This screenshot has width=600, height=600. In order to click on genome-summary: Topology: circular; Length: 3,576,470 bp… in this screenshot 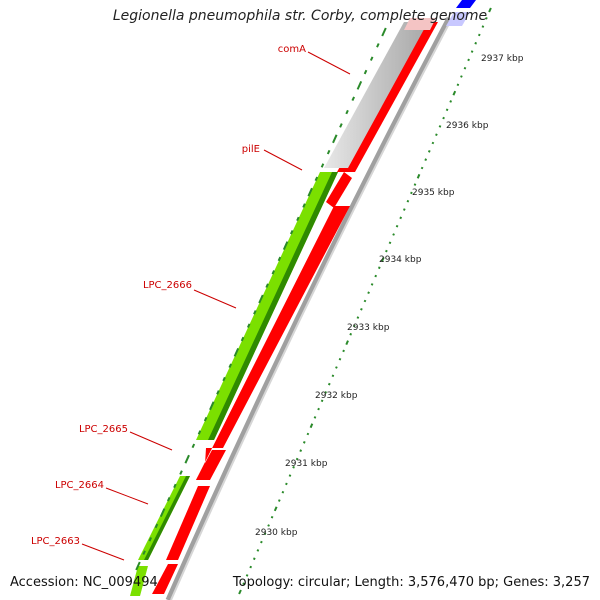, I will do `click(411, 582)`.